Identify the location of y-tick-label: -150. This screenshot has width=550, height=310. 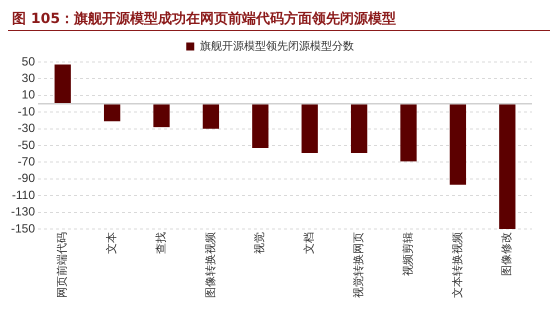
(23, 228).